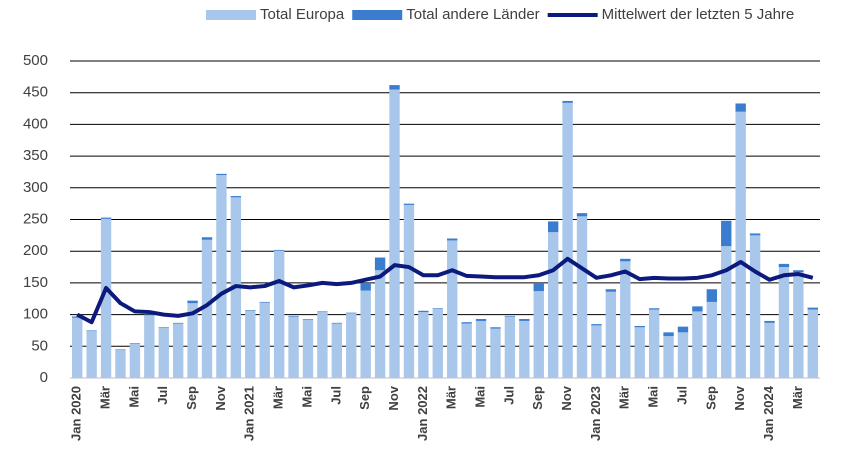  I want to click on x-tick-label: Jan 2020, so click(76, 413).